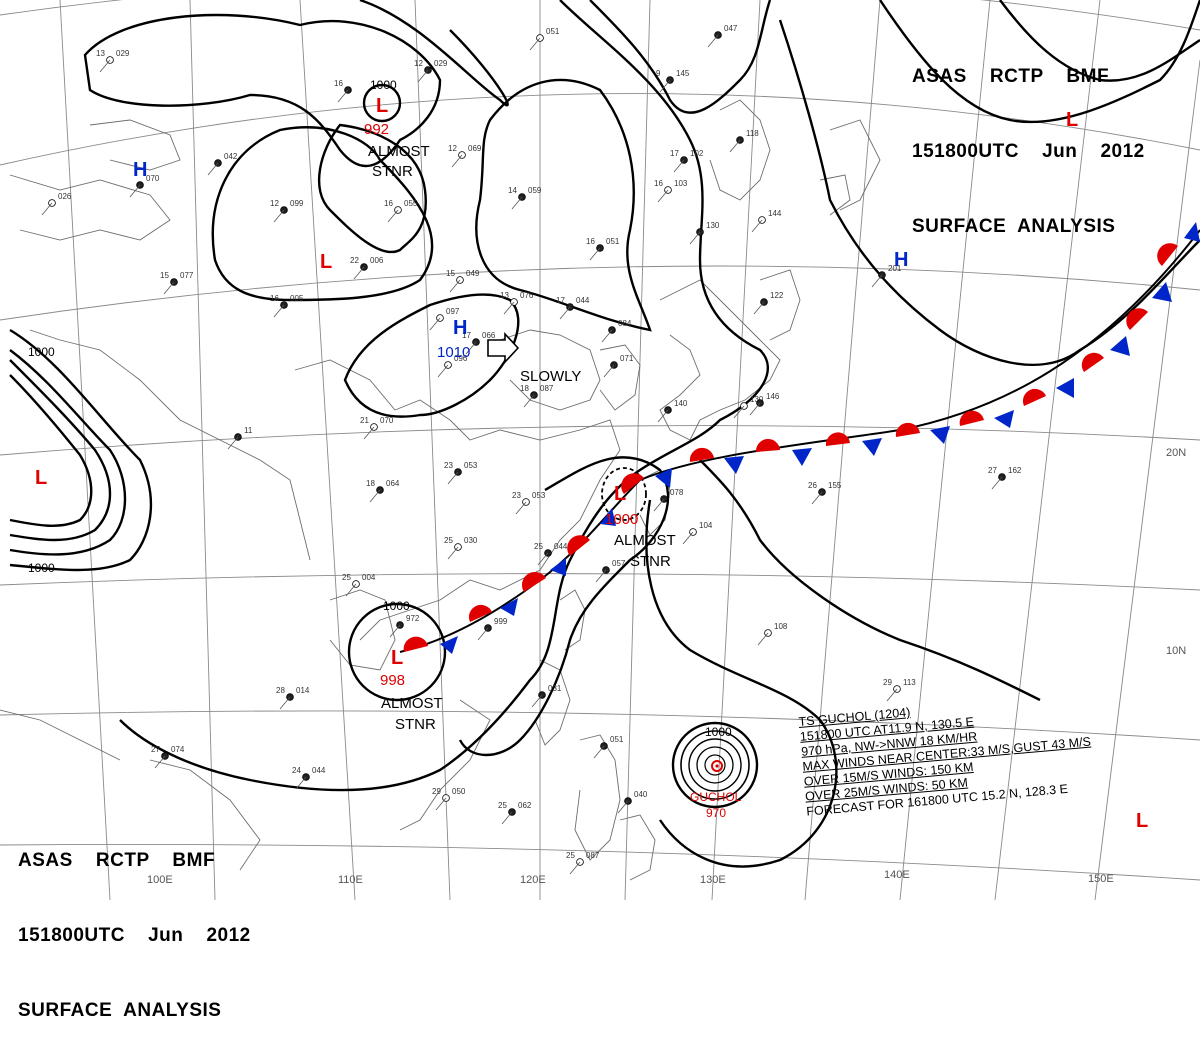 The height and width of the screenshot is (1048, 1200). I want to click on station-temperature: 24, so click(296, 770).